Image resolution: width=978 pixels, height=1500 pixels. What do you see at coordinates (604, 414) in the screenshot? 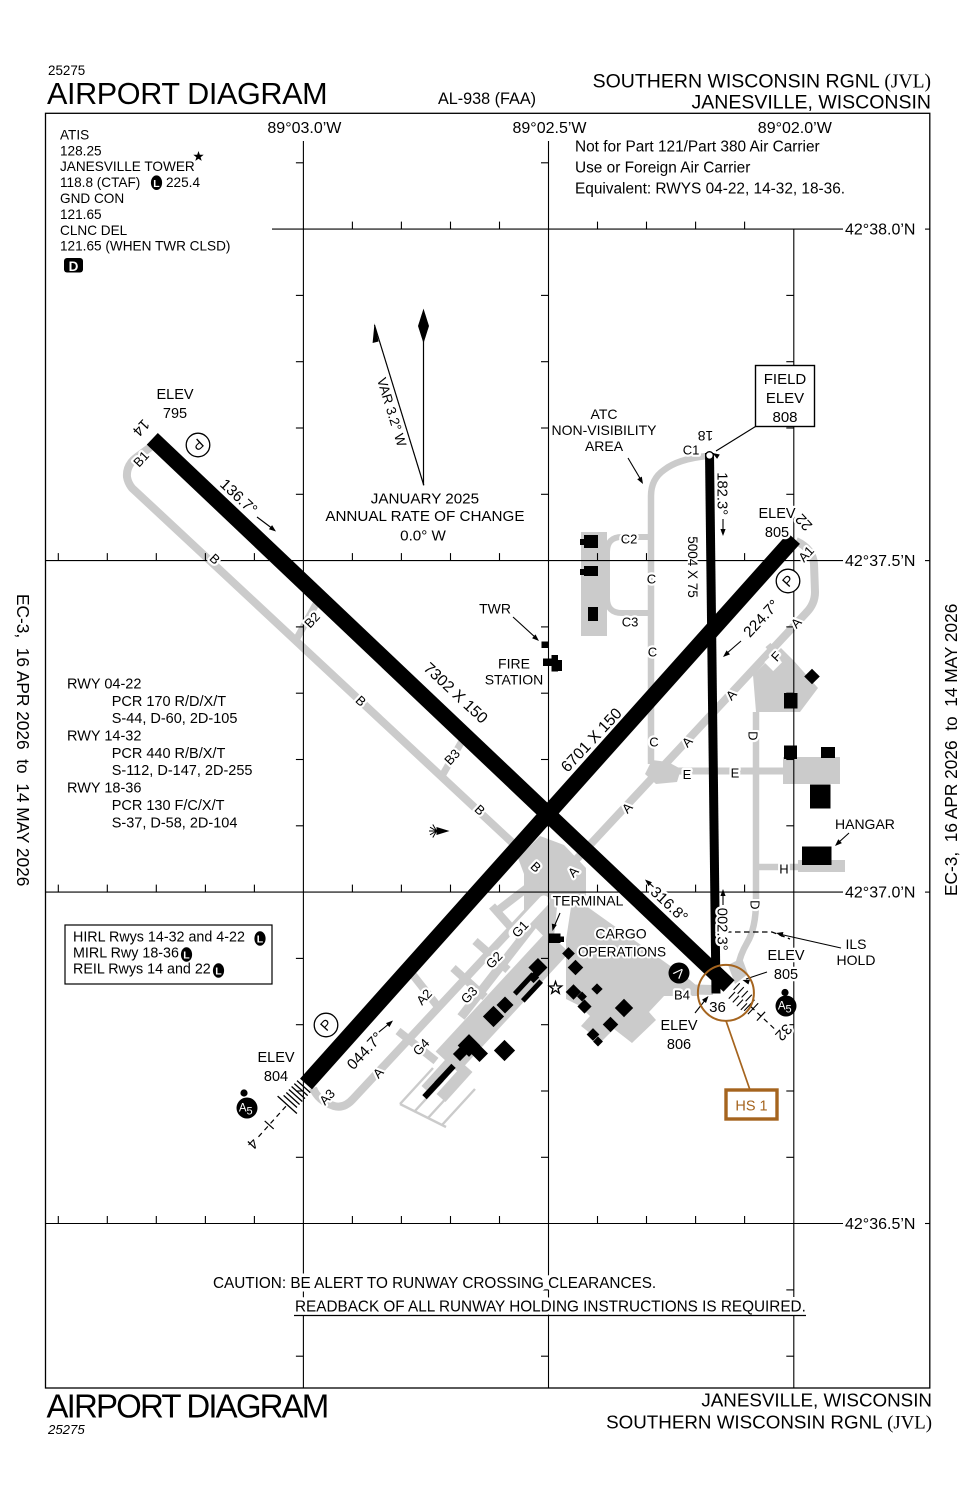
I see `svg-text: ATC` at bounding box center [604, 414].